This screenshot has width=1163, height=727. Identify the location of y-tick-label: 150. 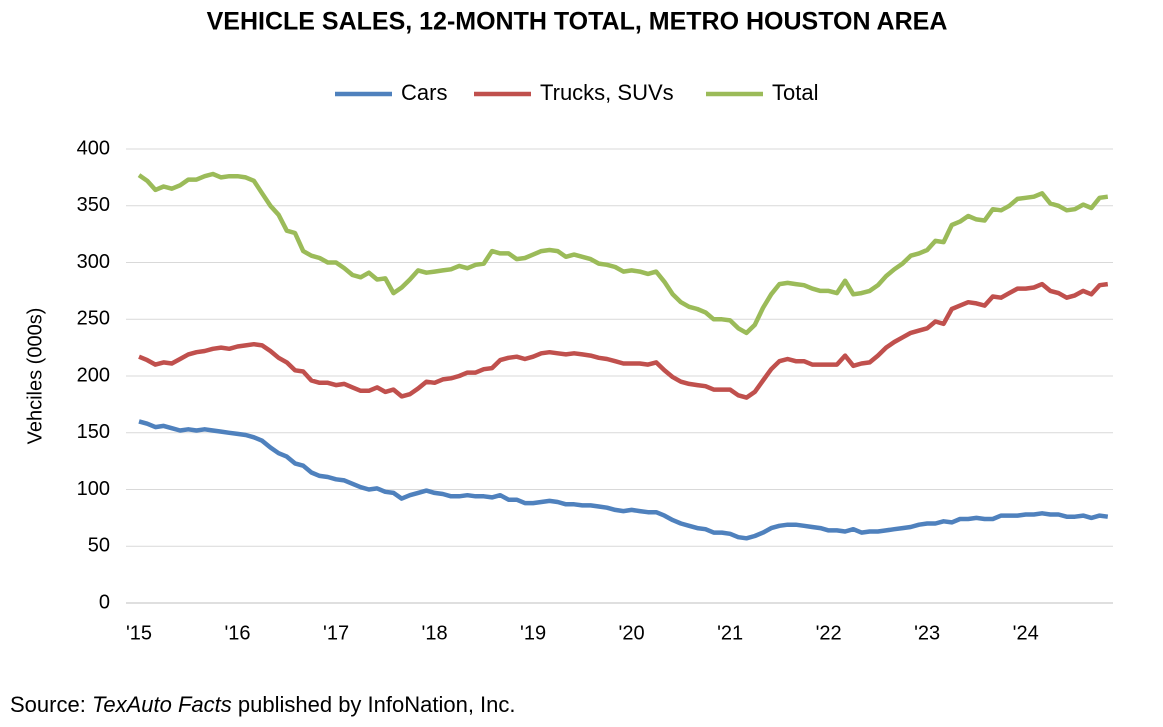
(93, 432).